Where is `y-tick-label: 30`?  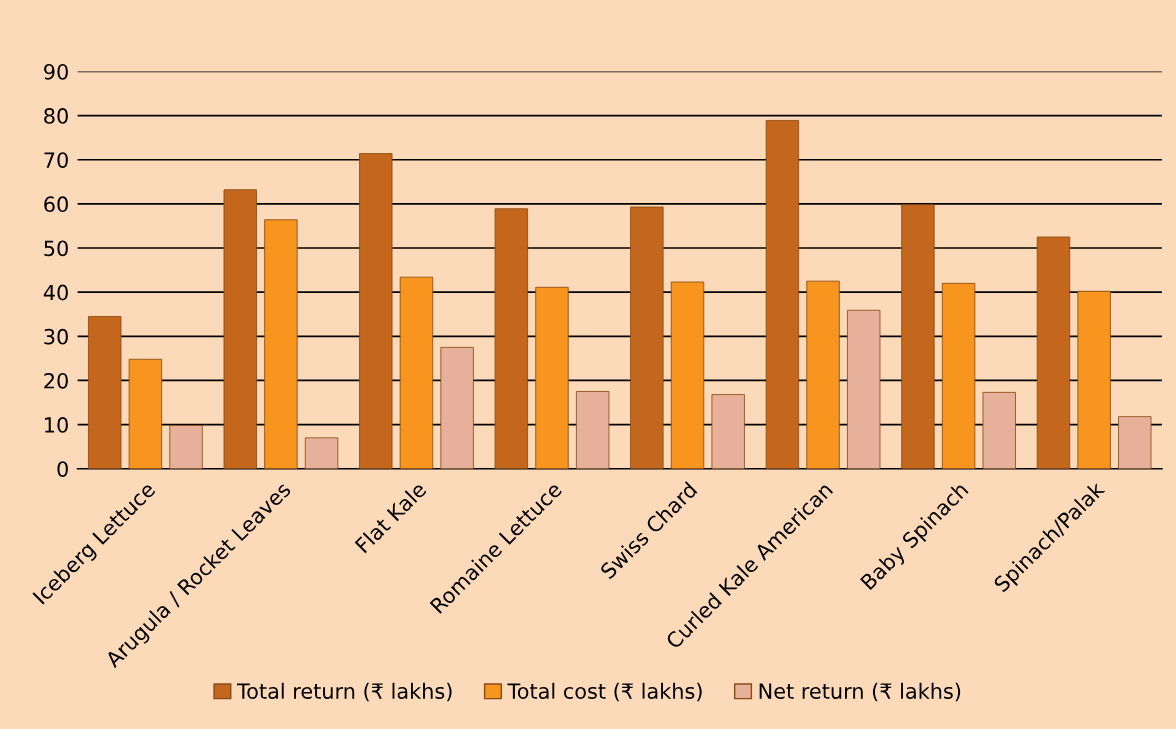
y-tick-label: 30 is located at coordinates (56, 336).